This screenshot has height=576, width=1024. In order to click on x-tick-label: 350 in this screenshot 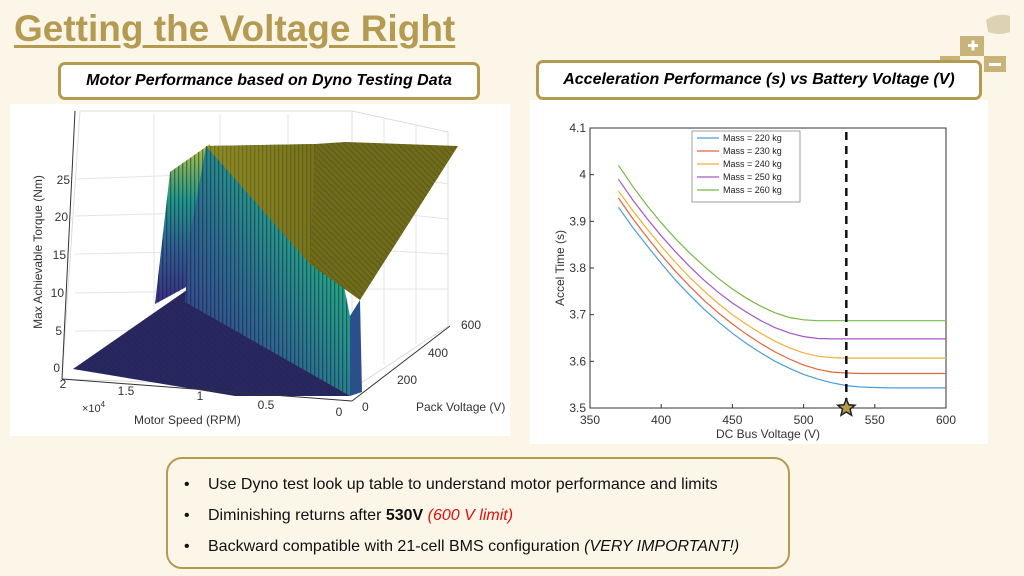, I will do `click(590, 420)`.